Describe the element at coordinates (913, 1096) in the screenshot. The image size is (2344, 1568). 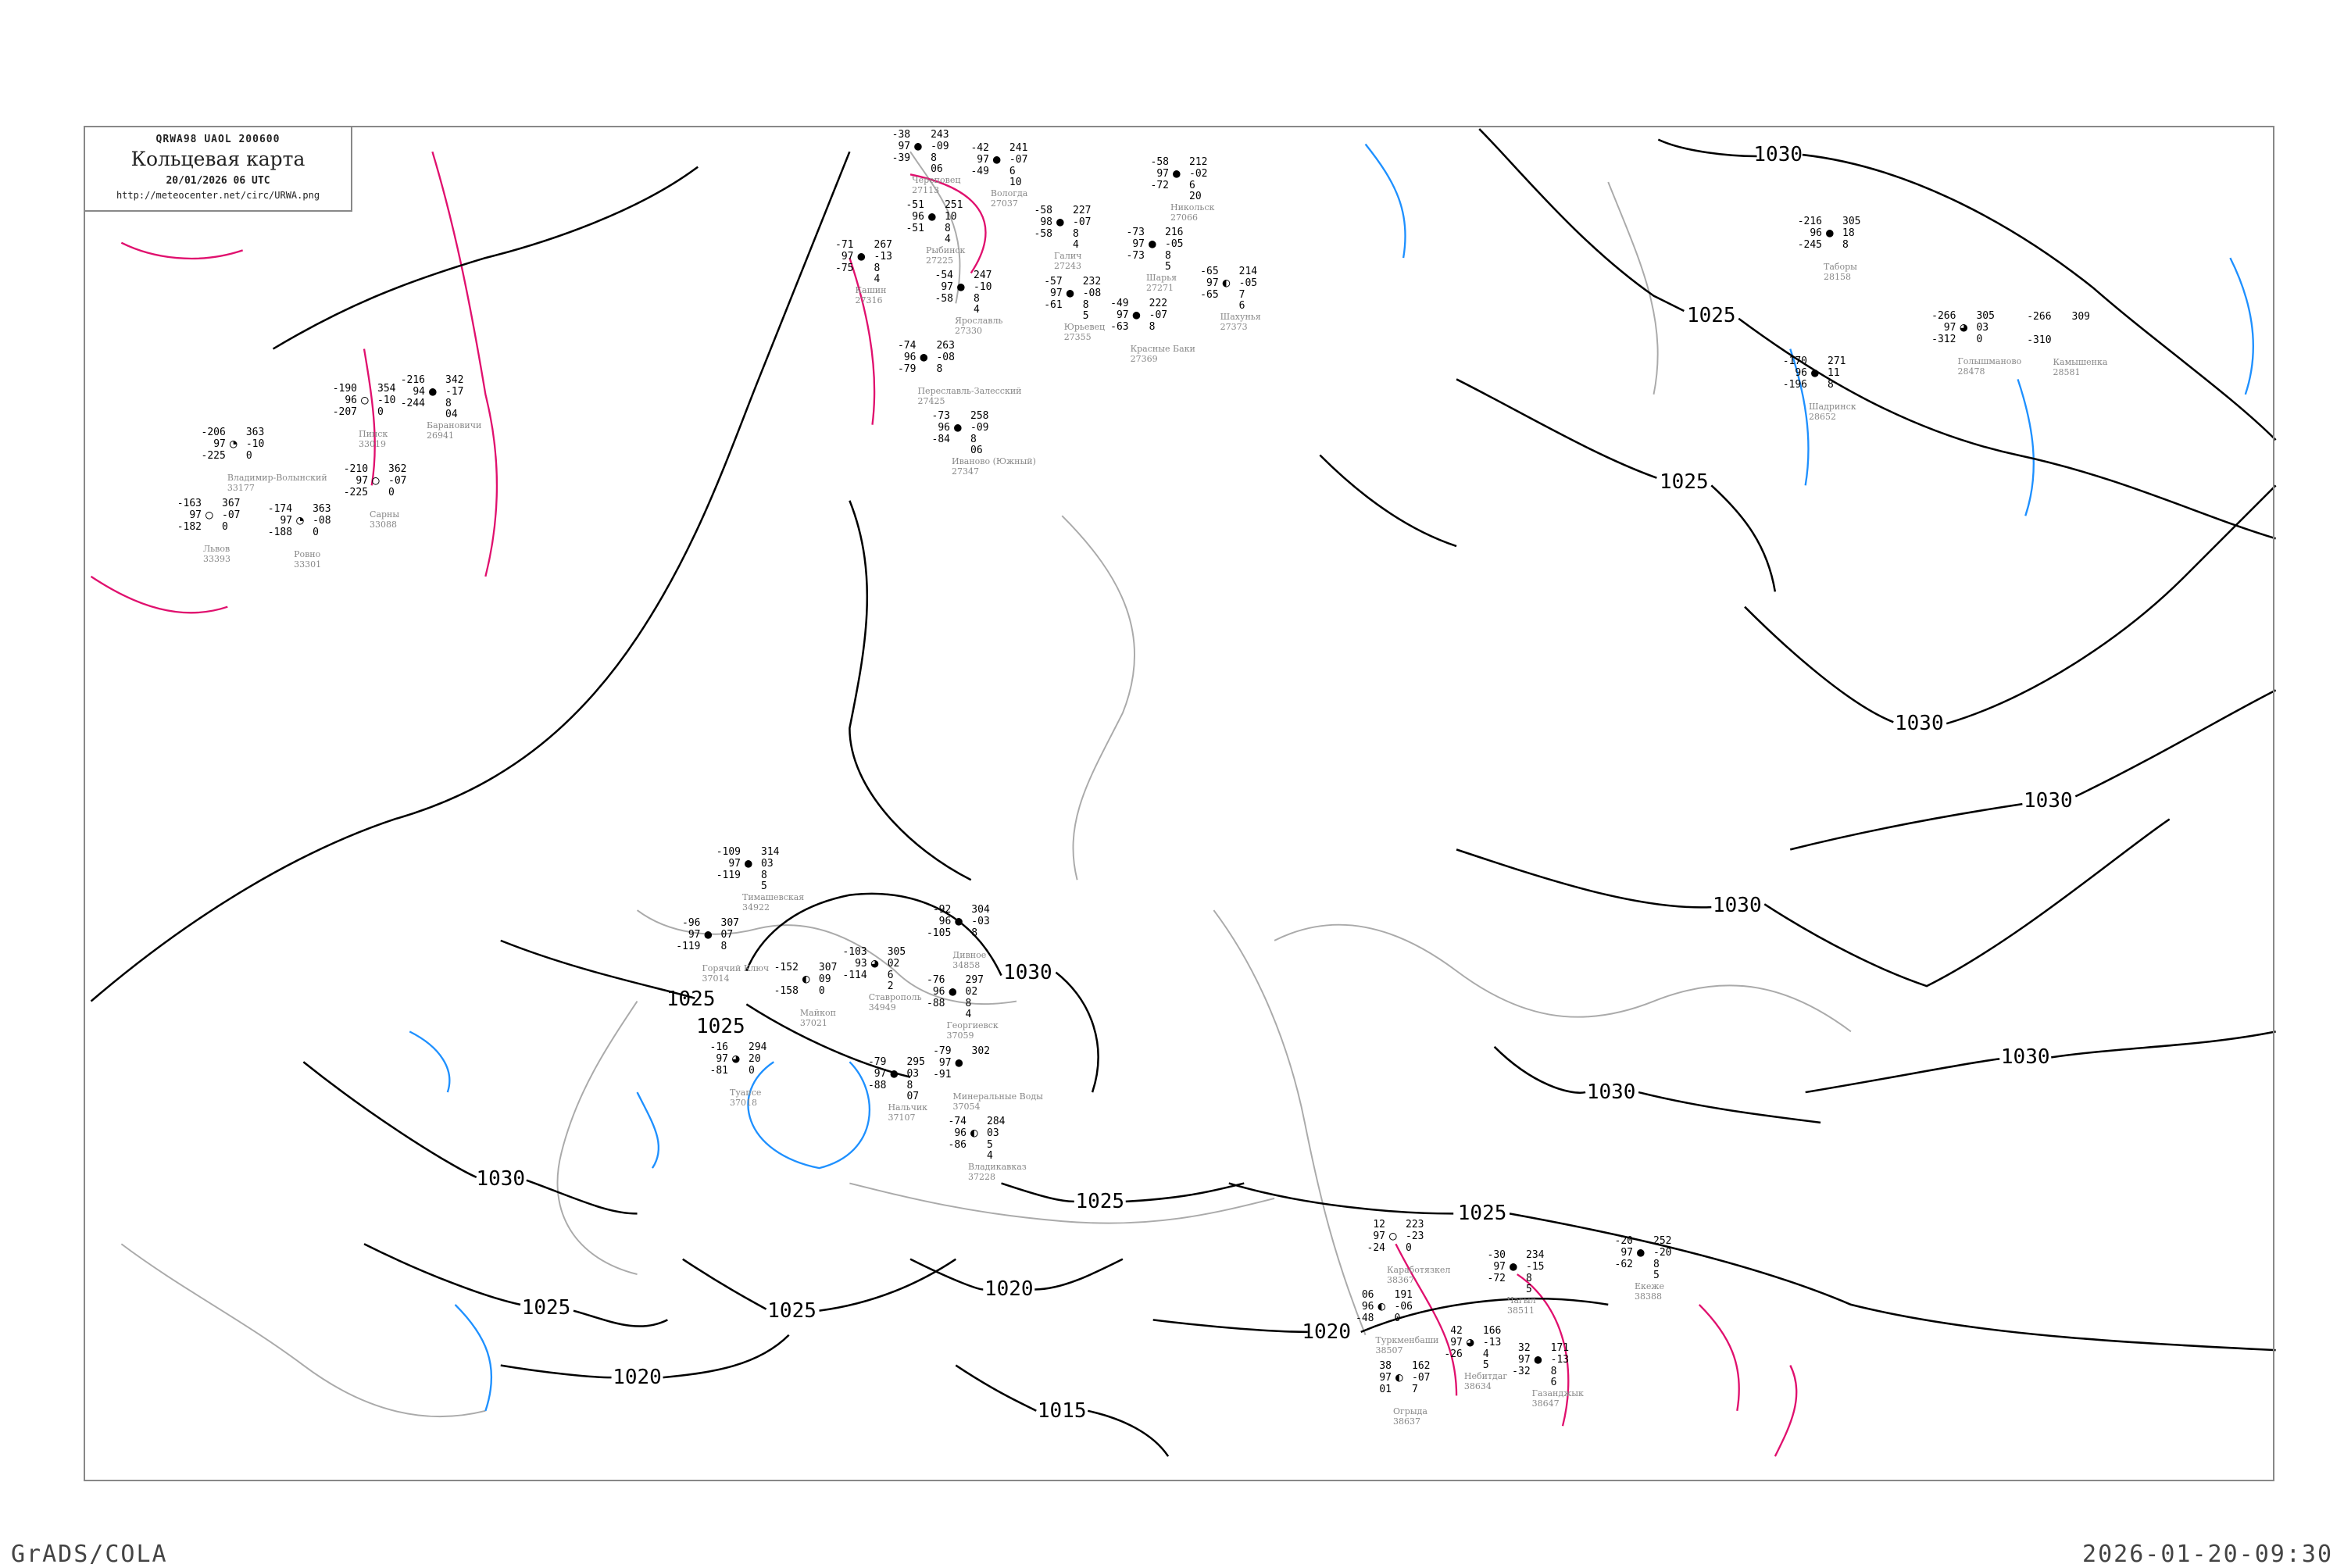
I see `precipitation: 07` at that location.